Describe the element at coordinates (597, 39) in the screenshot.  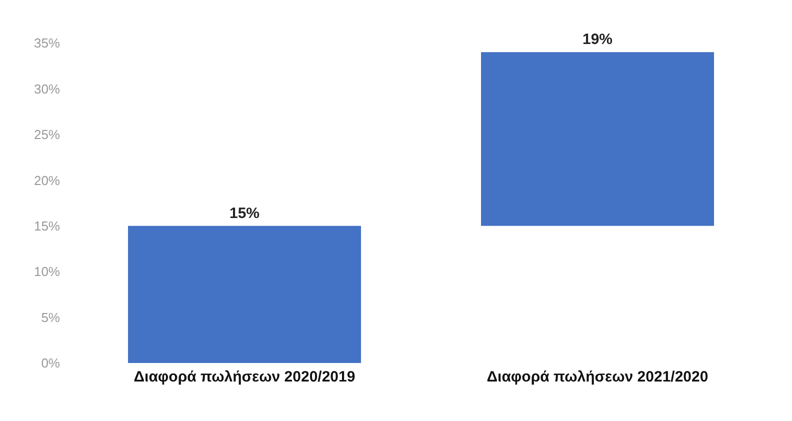
I see `data-label: 19%` at that location.